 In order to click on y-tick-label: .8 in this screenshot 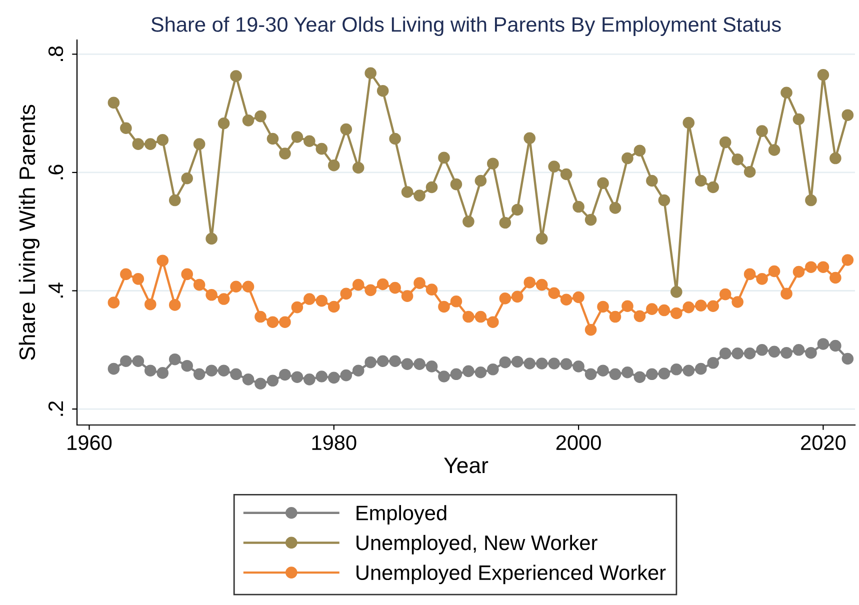, I will do `click(56, 53)`.